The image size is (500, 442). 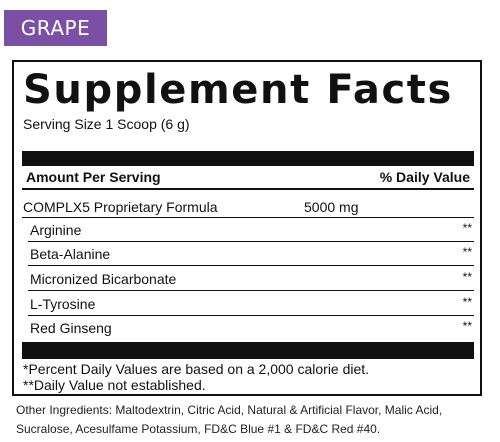 I want to click on ingredient-row: Beta-Alanine **, so click(x=251, y=254).